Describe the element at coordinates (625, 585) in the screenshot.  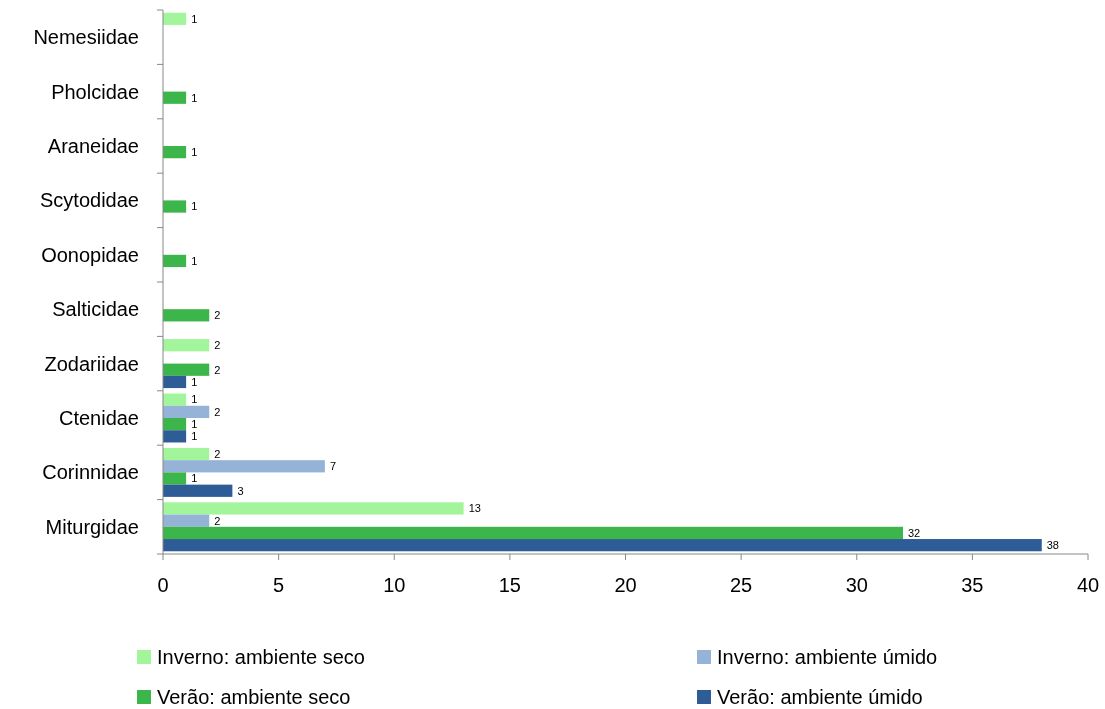
I see `x-tick-label: 20` at that location.